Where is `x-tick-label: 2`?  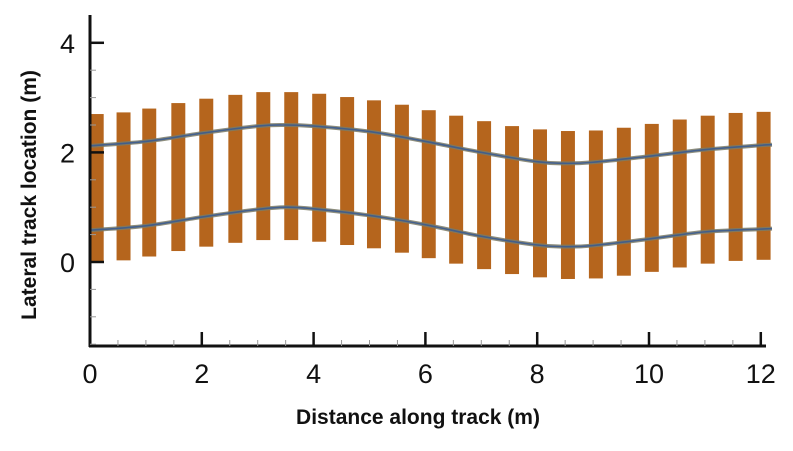
x-tick-label: 2 is located at coordinates (201, 374).